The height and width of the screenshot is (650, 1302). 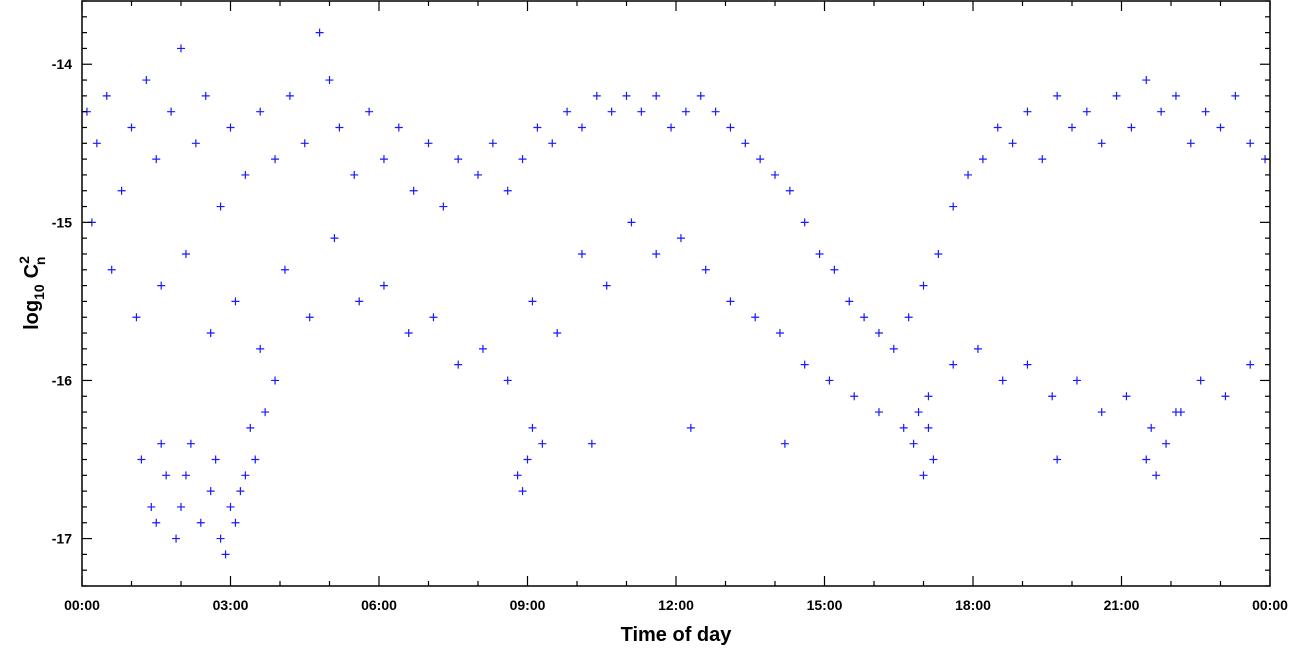 What do you see at coordinates (676, 605) in the screenshot?
I see `x-tick-label: 12:00` at bounding box center [676, 605].